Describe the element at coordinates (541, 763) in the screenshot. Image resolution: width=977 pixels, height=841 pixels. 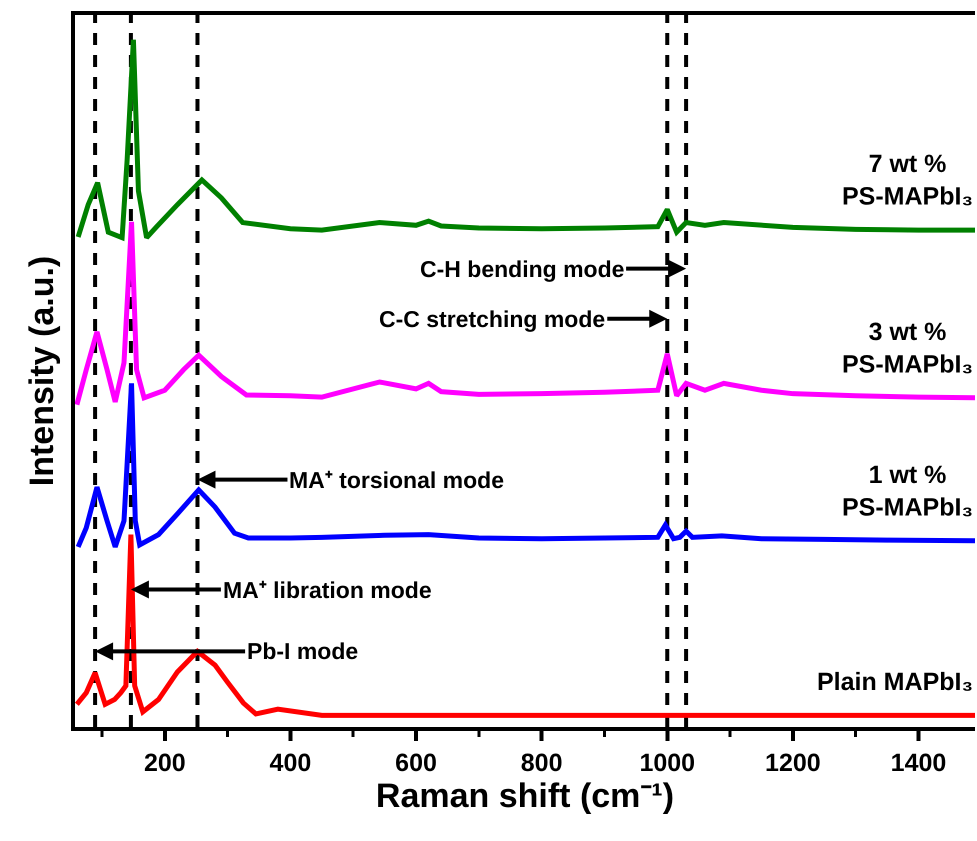
I see `x-tick-label: 800` at that location.